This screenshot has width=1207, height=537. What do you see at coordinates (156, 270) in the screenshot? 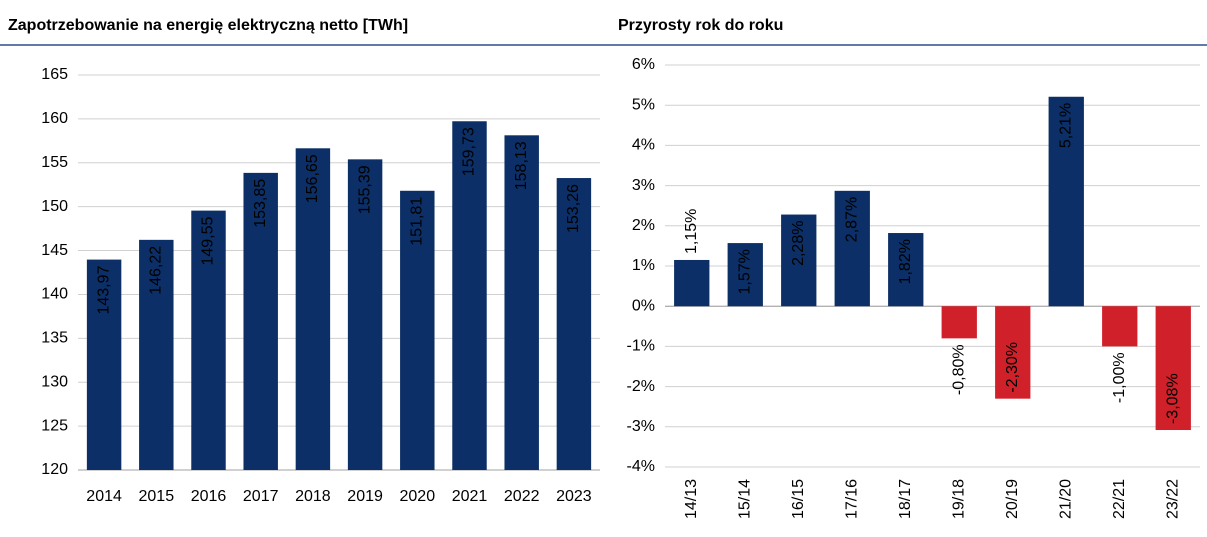
I see `value-label: 146,22` at bounding box center [156, 270].